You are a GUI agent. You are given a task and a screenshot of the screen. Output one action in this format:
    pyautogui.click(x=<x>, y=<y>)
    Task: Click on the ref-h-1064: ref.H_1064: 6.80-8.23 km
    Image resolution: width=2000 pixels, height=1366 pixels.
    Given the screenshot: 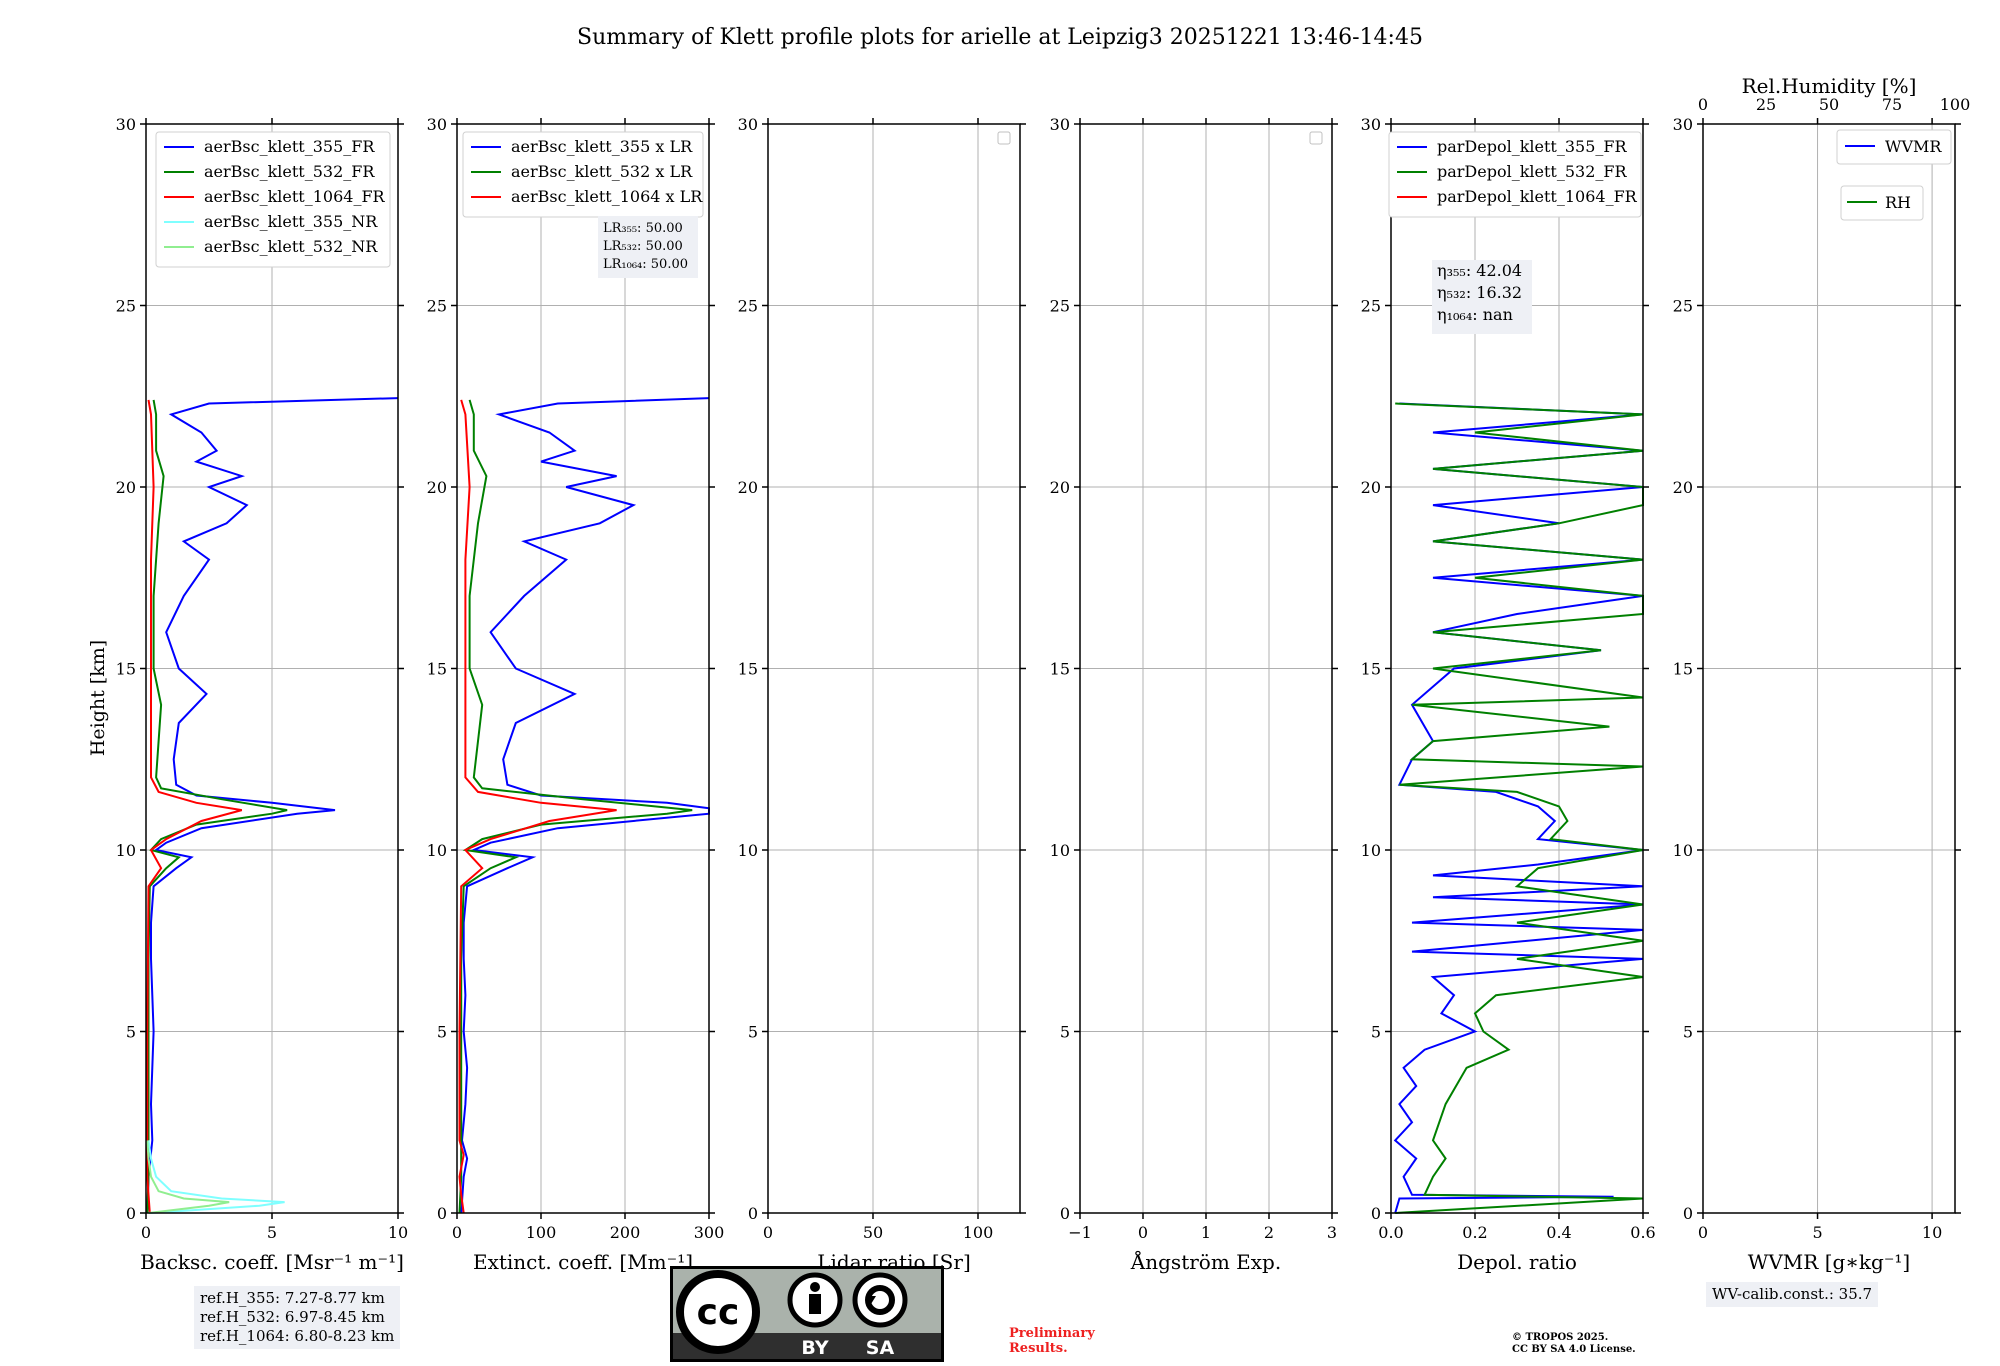 What is the action you would take?
    pyautogui.click(x=297, y=1336)
    